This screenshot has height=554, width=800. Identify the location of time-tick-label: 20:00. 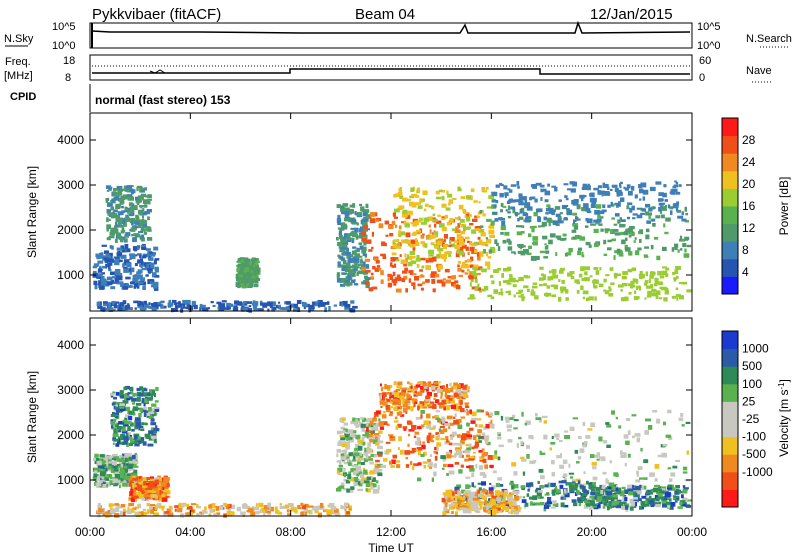
(592, 532).